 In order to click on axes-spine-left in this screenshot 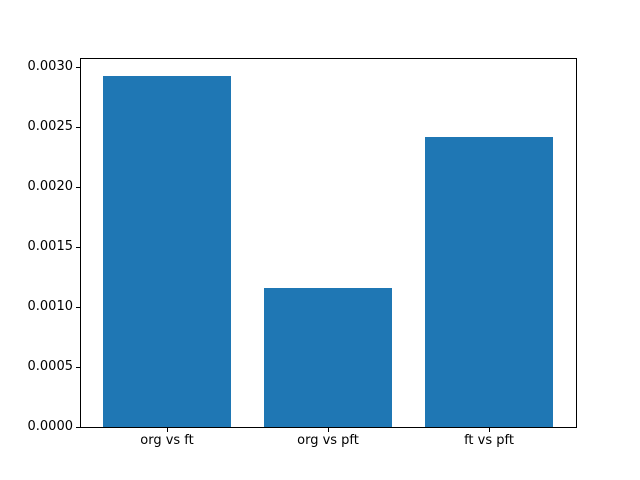, I will do `click(80, 243)`.